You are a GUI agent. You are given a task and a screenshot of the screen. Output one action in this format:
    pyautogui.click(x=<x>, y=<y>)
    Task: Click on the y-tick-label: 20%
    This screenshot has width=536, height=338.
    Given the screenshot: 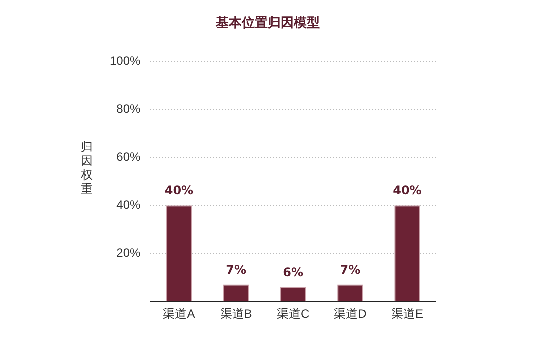 What is the action you would take?
    pyautogui.click(x=129, y=253)
    